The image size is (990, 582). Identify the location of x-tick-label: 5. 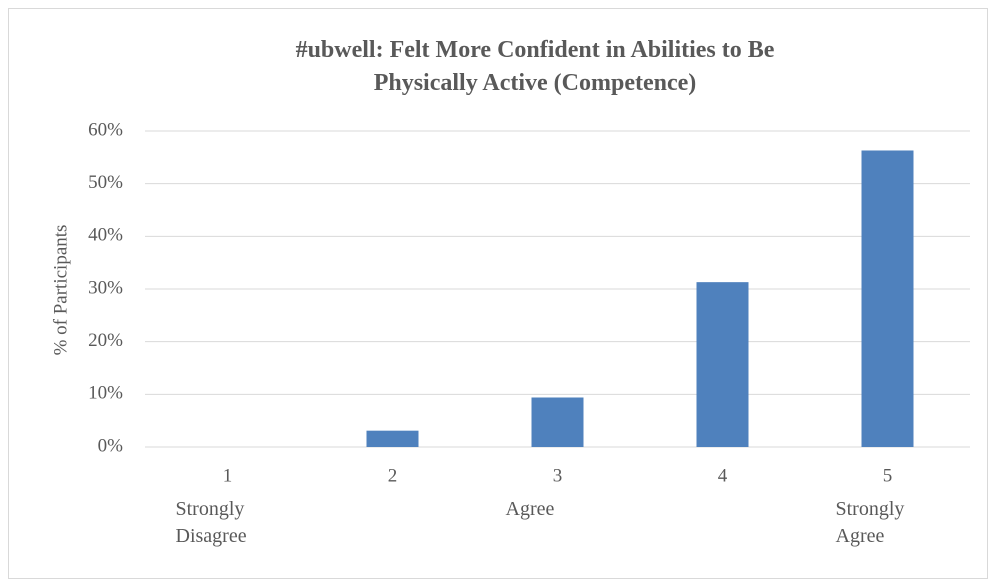
(888, 475).